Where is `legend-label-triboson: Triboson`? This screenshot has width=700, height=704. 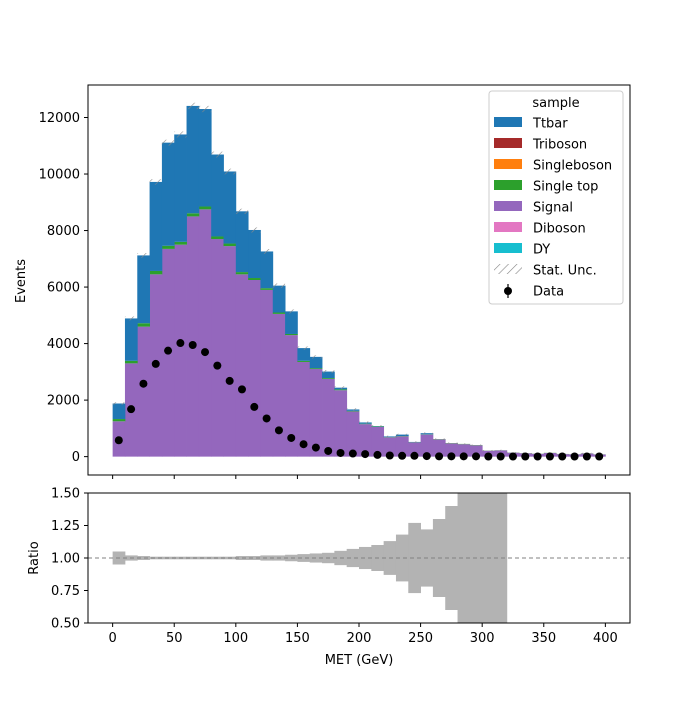 legend-label-triboson: Triboson is located at coordinates (559, 145).